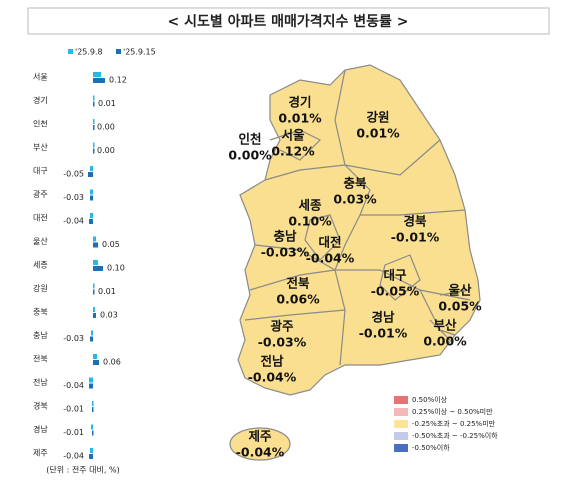 The image size is (561, 486). What do you see at coordinates (73, 174) in the screenshot?
I see `value-label: -0.05` at bounding box center [73, 174].